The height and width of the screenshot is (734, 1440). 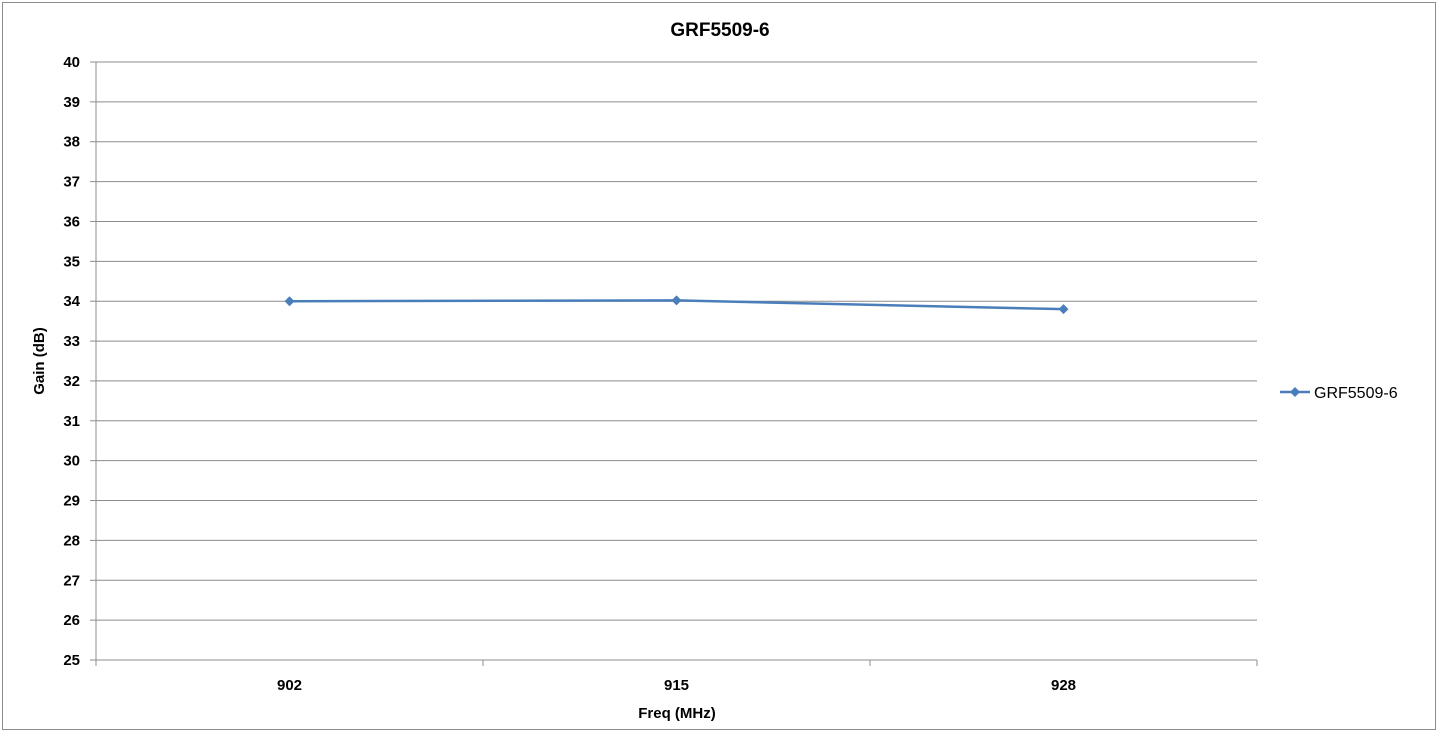 I want to click on y-tick-labels: 25 26 27 28 29 30 31 32 33 34 35 36 37 38 39 40, so click(x=71, y=361).